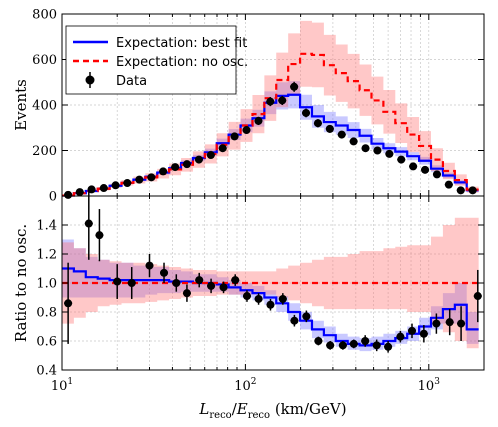 The width and height of the screenshot is (498, 427). What do you see at coordinates (21, 105) in the screenshot?
I see `top-y-axis-label: Events` at bounding box center [21, 105].